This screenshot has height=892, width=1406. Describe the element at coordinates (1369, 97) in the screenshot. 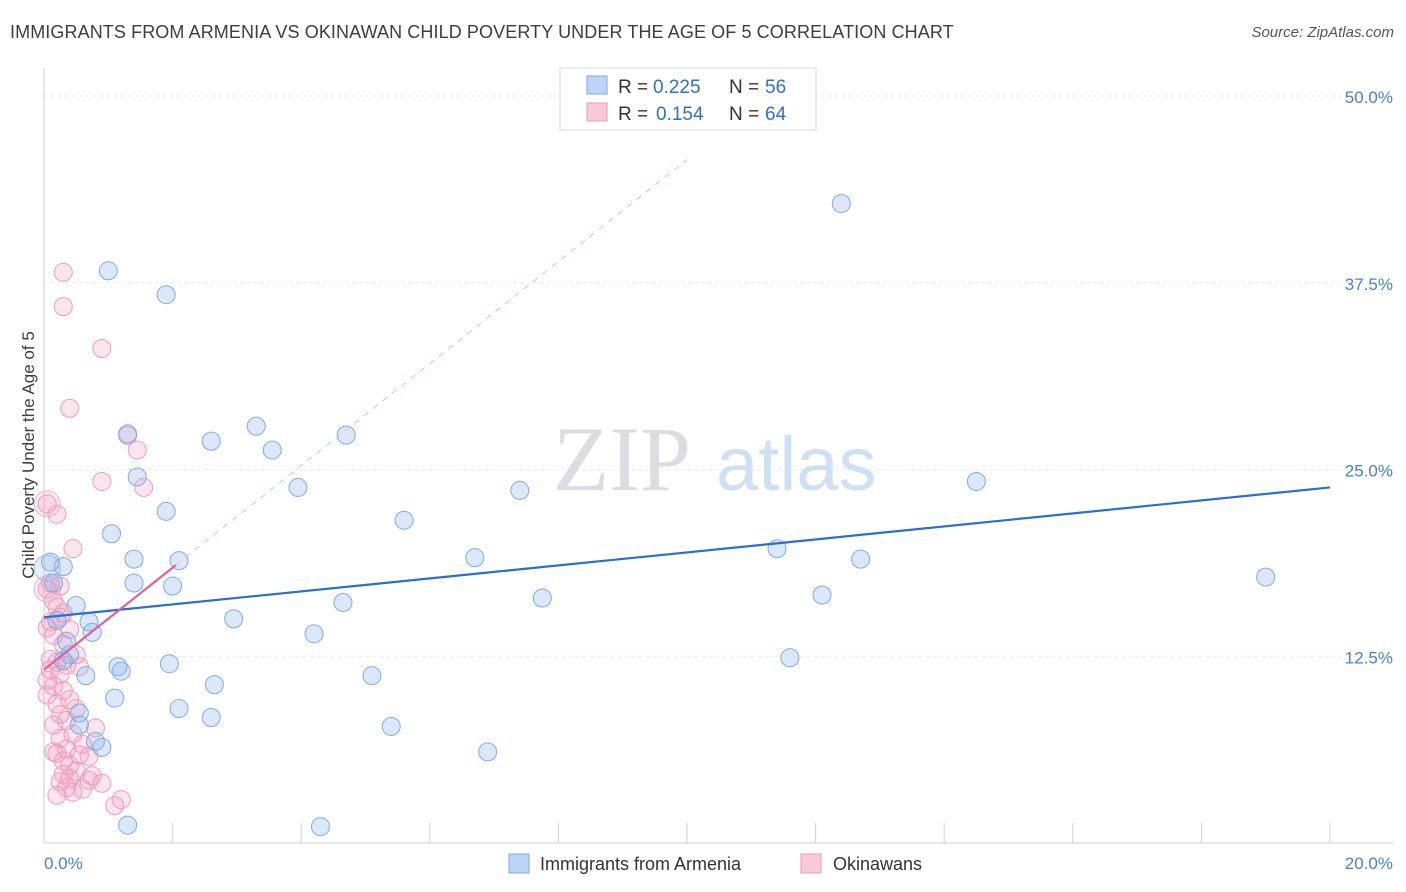

I see `y-tick-label-3: 50.0%` at that location.